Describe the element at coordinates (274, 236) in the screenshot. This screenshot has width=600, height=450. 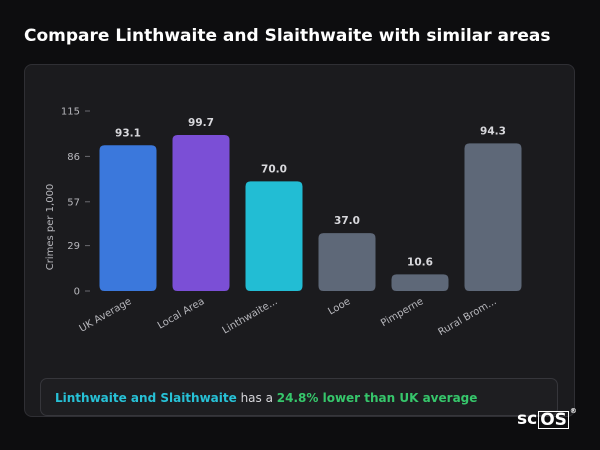
I see `bar-linthwaite` at that location.